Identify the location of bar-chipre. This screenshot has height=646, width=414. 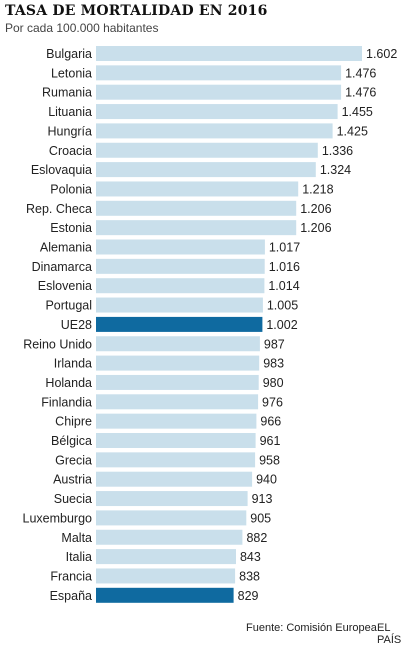
(176, 421).